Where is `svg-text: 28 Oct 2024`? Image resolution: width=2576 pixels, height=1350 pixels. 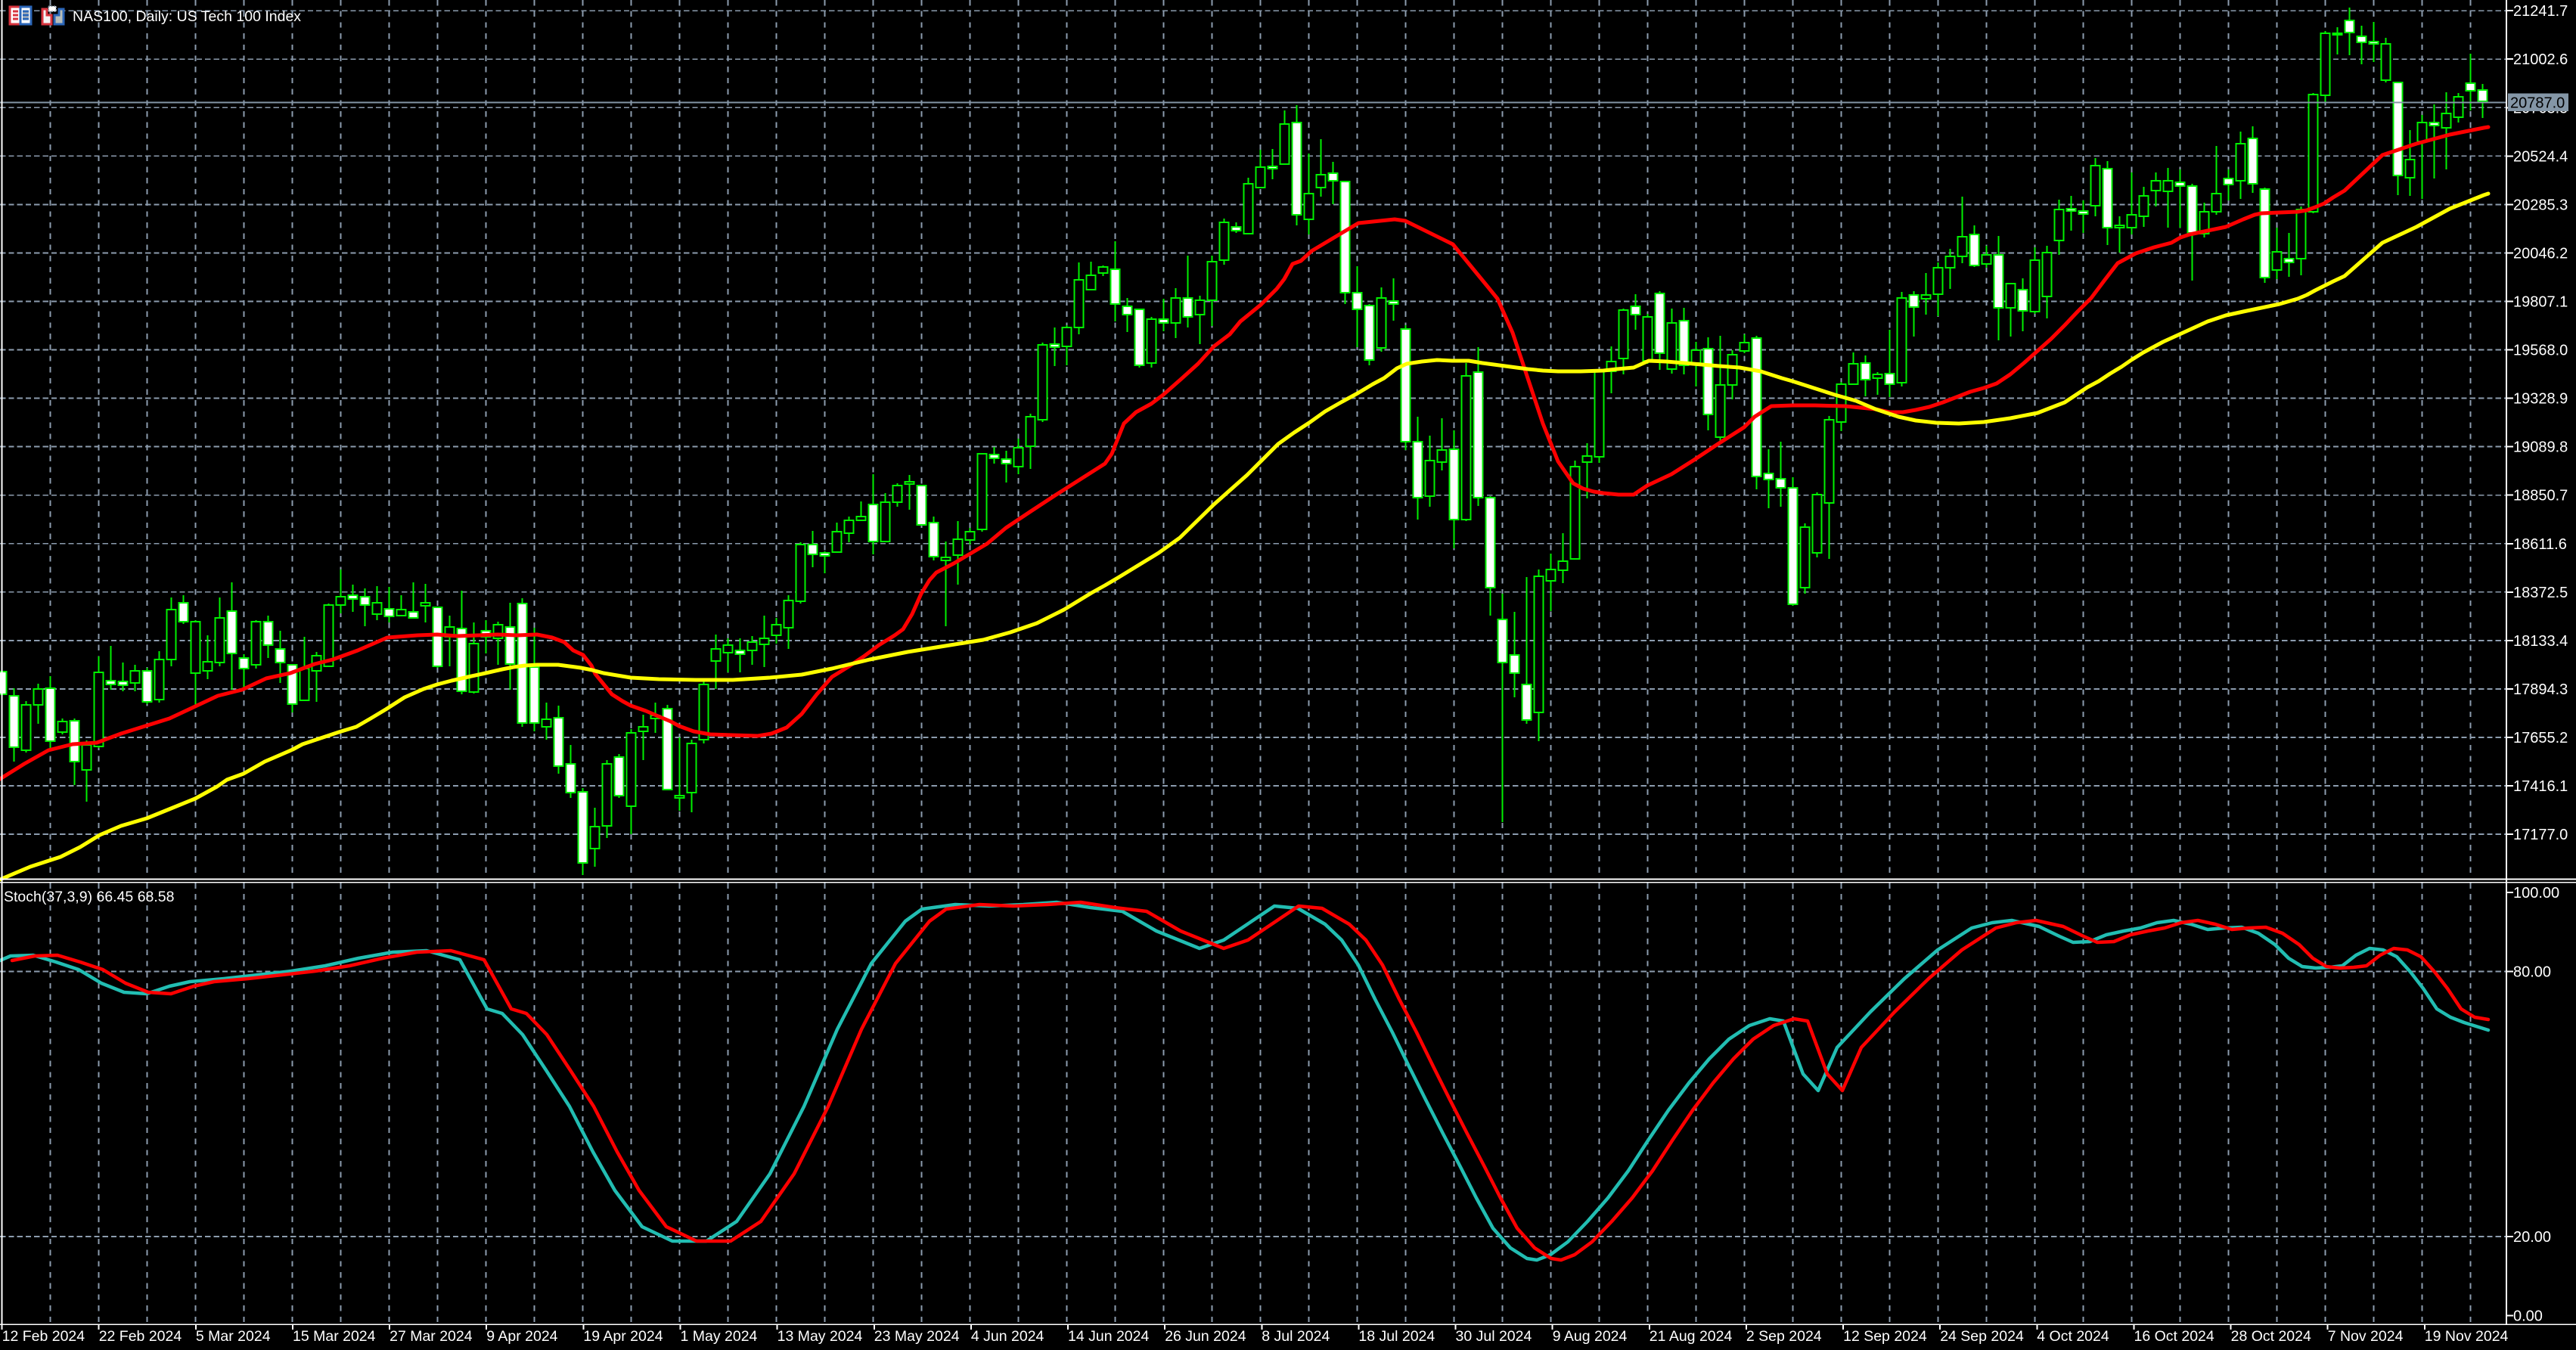
svg-text: 28 Oct 2024 is located at coordinates (2271, 1336).